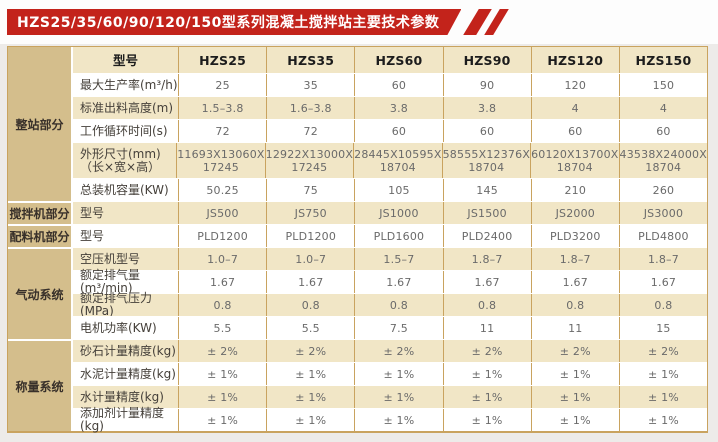 Image resolution: width=718 pixels, height=442 pixels. I want to click on group-column: 整站部分 搅拌机部分 配料机部分 气动系统 称量系统, so click(40, 239).